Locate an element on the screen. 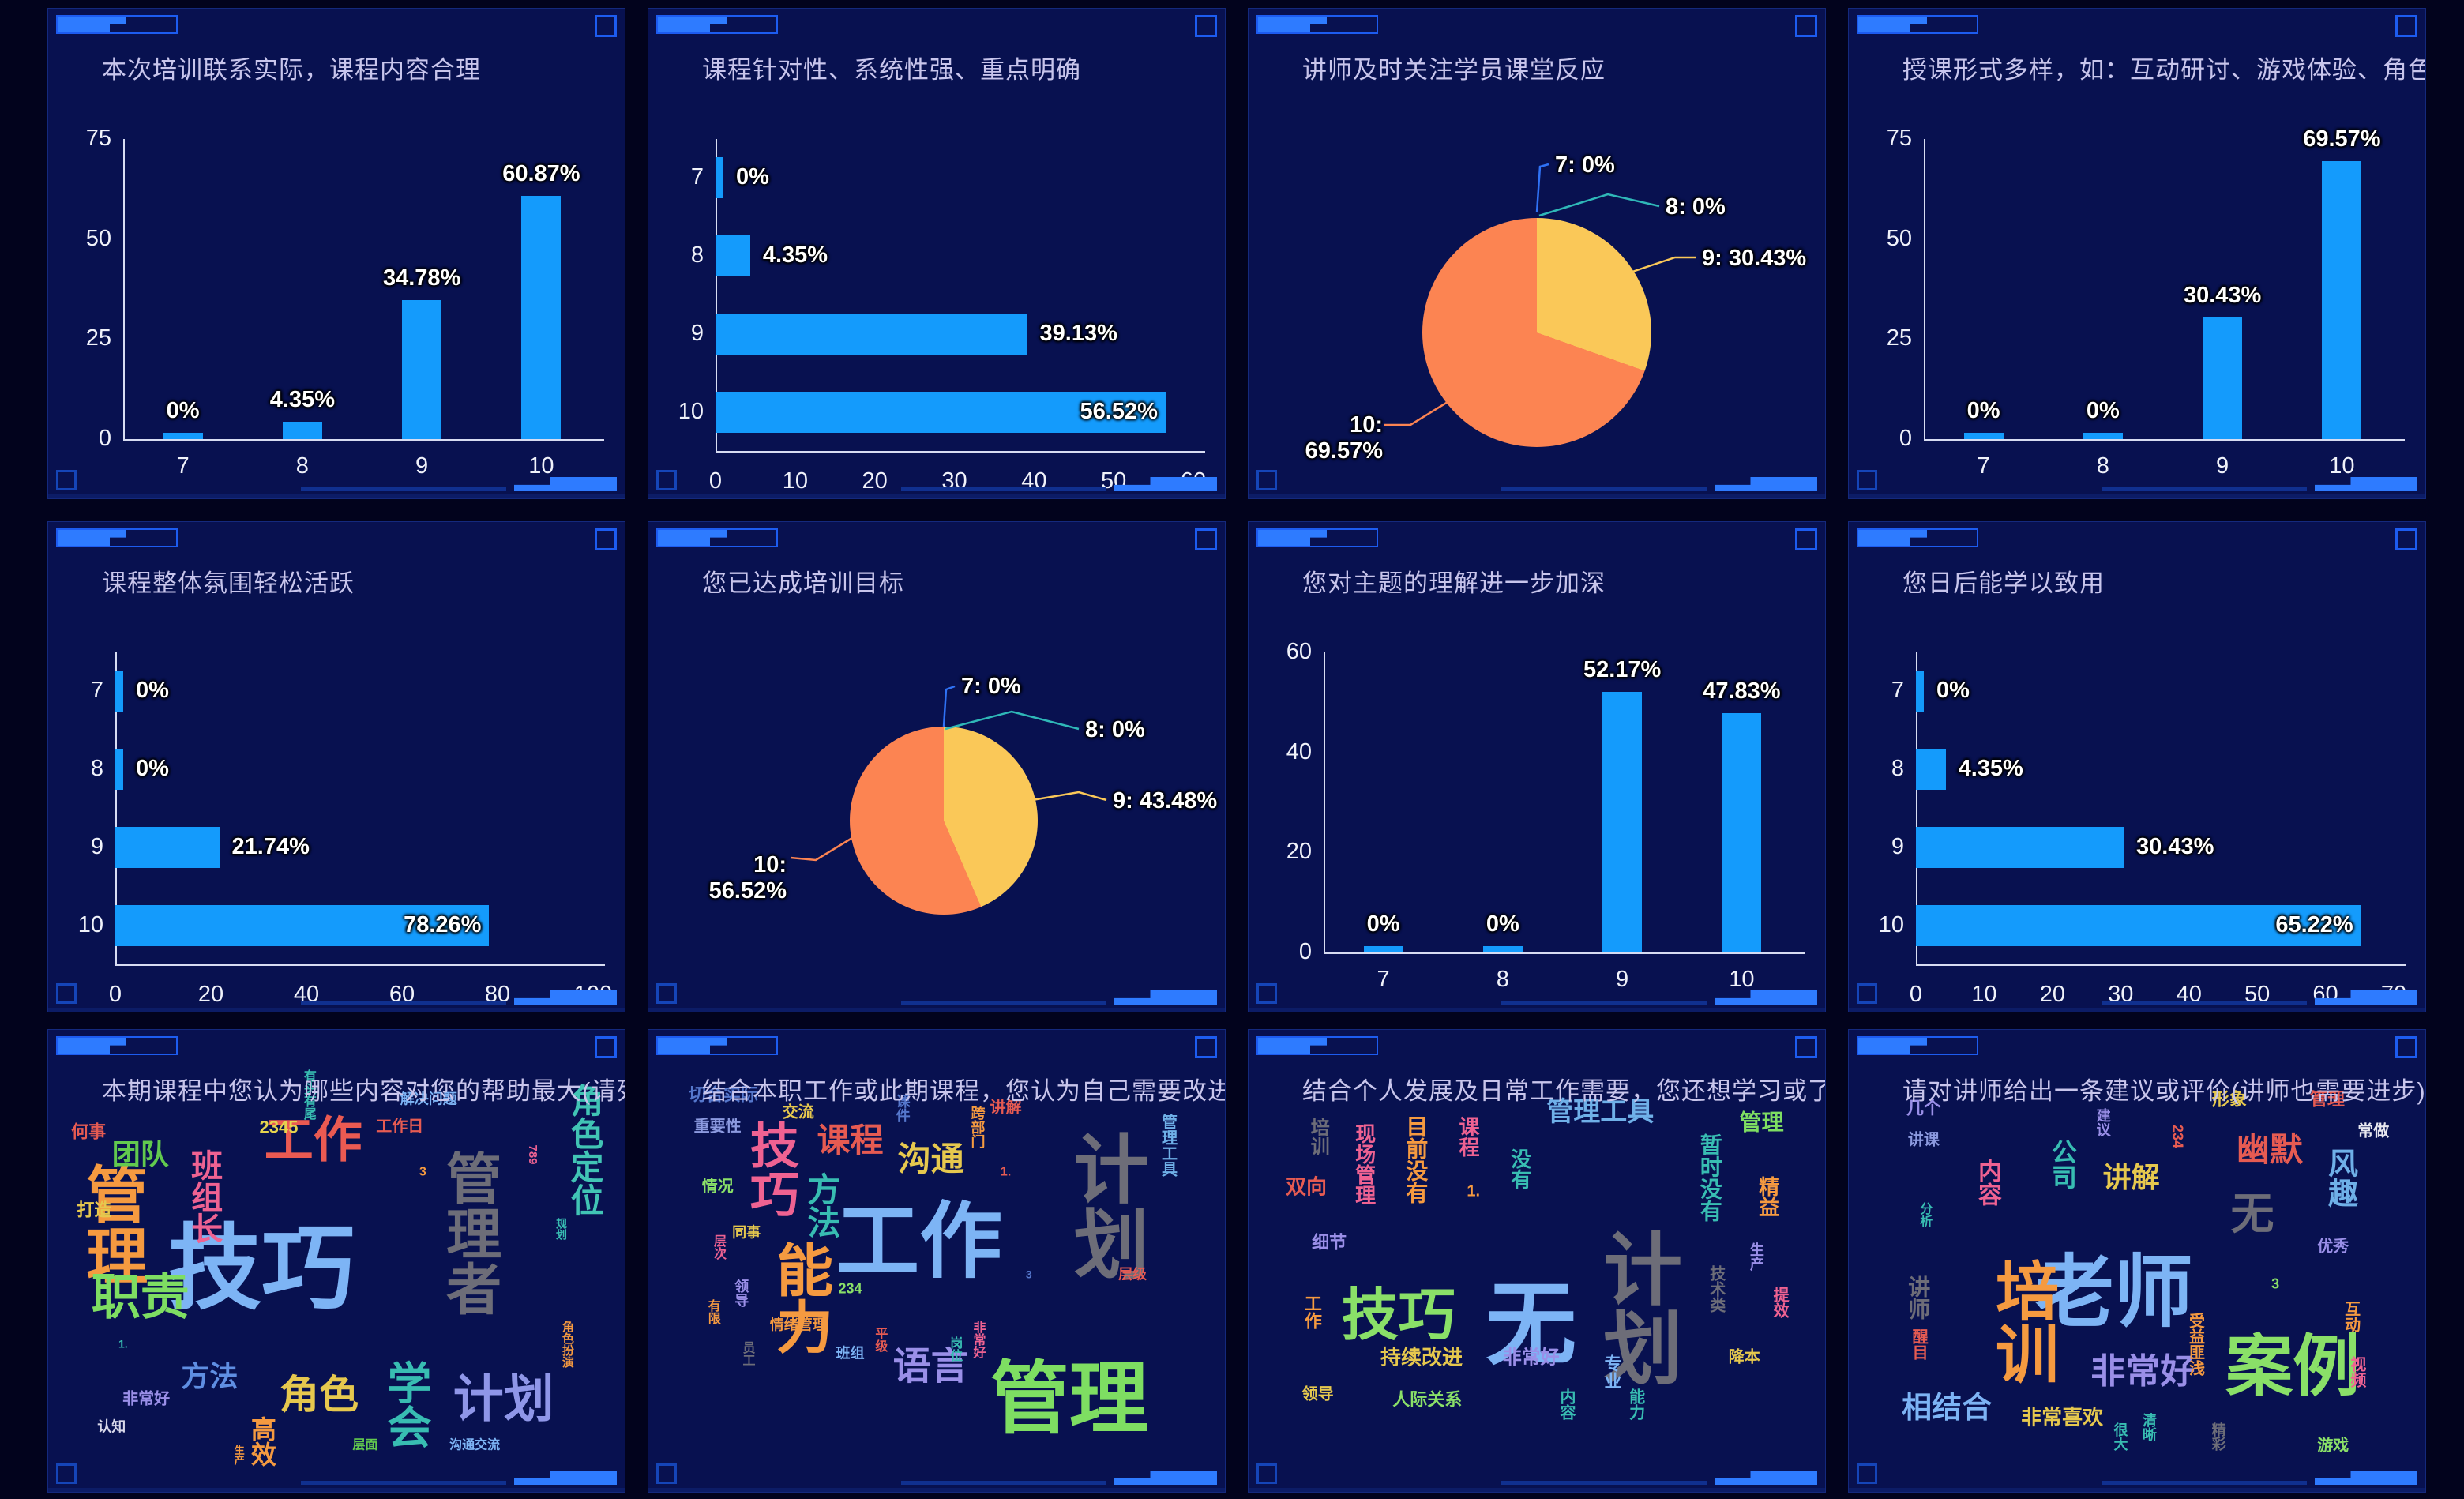  wordcloud-word: 领导 is located at coordinates (1317, 1394).